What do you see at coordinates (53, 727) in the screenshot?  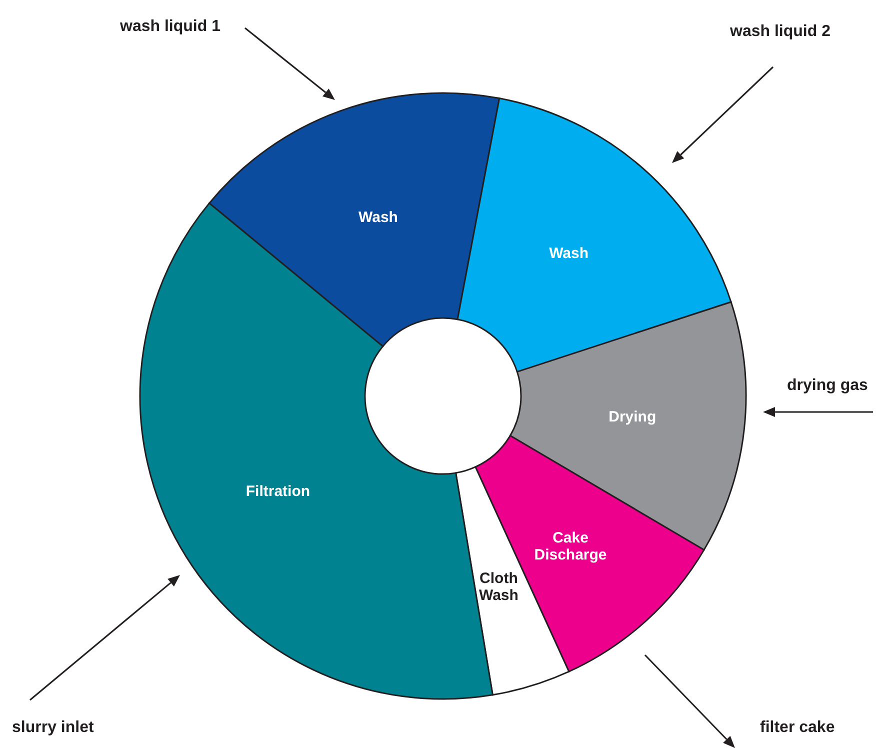 I see `text: slurry inlet` at bounding box center [53, 727].